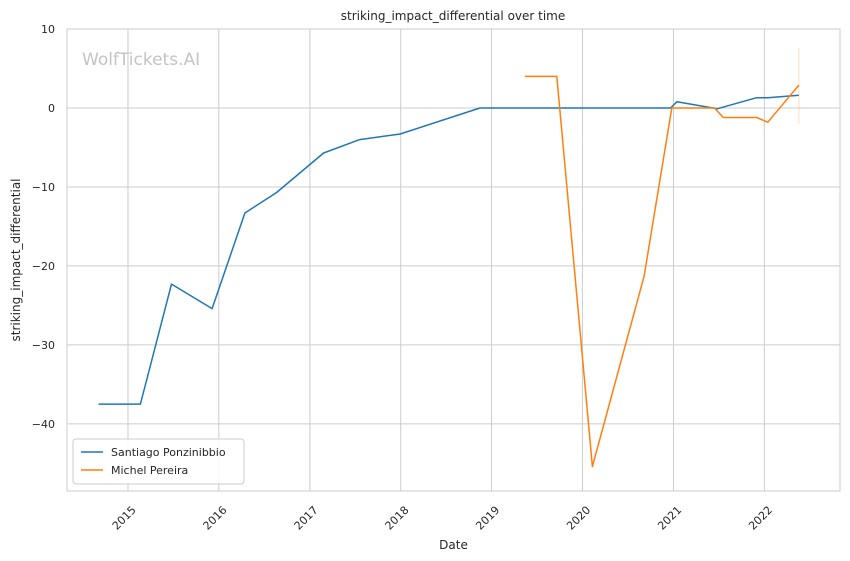 This screenshot has height=561, width=850. What do you see at coordinates (48, 29) in the screenshot?
I see `y-tick-label: 10` at bounding box center [48, 29].